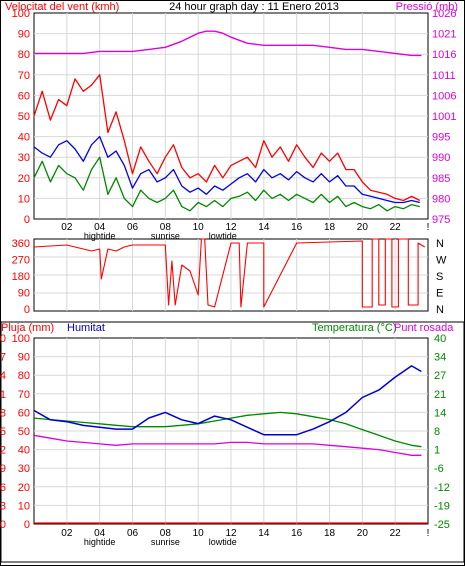  What do you see at coordinates (228, 43) in the screenshot?
I see `pressure-line` at bounding box center [228, 43].